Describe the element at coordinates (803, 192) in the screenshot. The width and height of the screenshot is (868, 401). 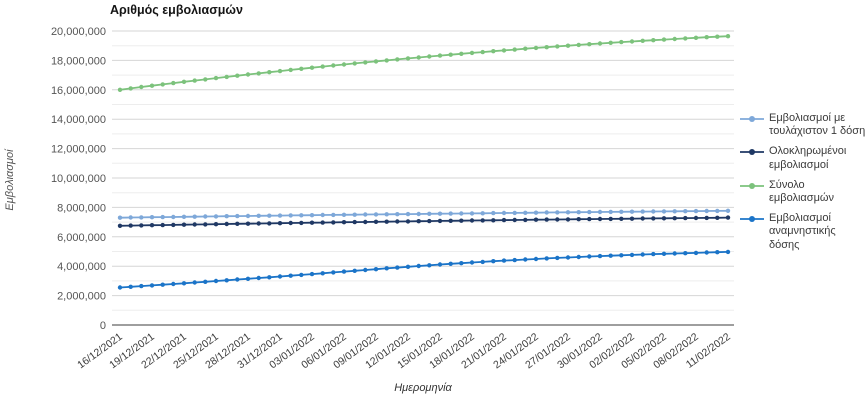
I see `legend-item-2: Σύνολο εμβολιασμών` at that location.